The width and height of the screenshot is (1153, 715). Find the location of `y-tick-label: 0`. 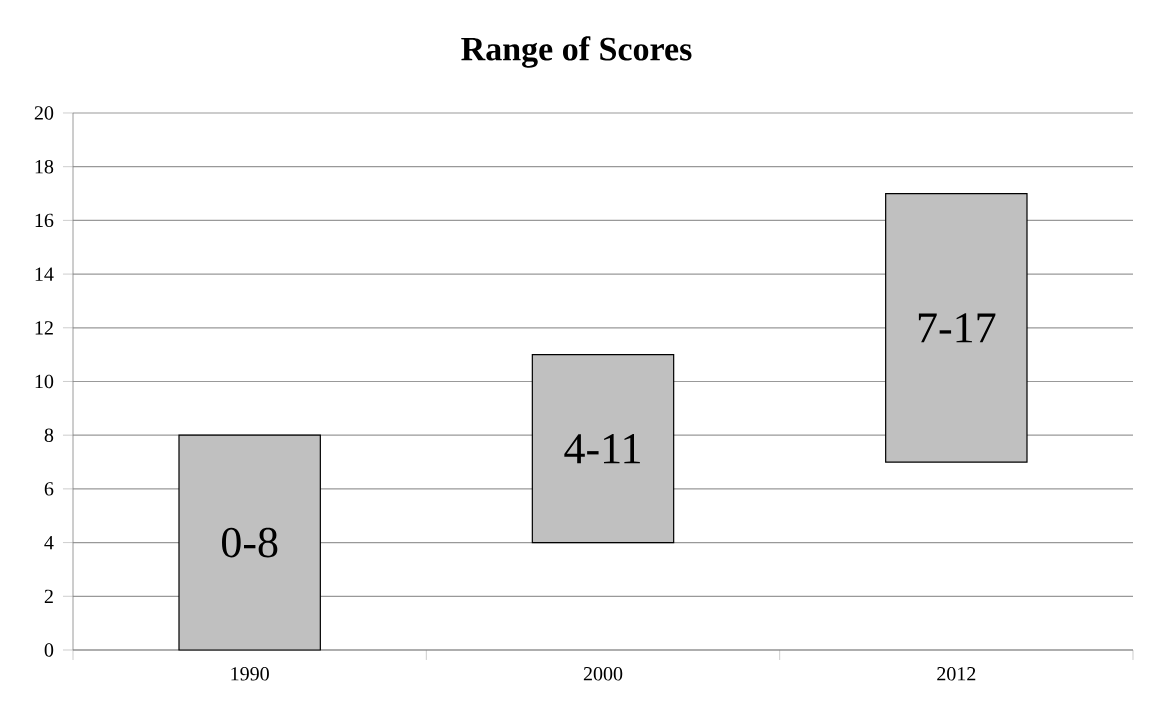

y-tick-label: 0 is located at coordinates (49, 650).